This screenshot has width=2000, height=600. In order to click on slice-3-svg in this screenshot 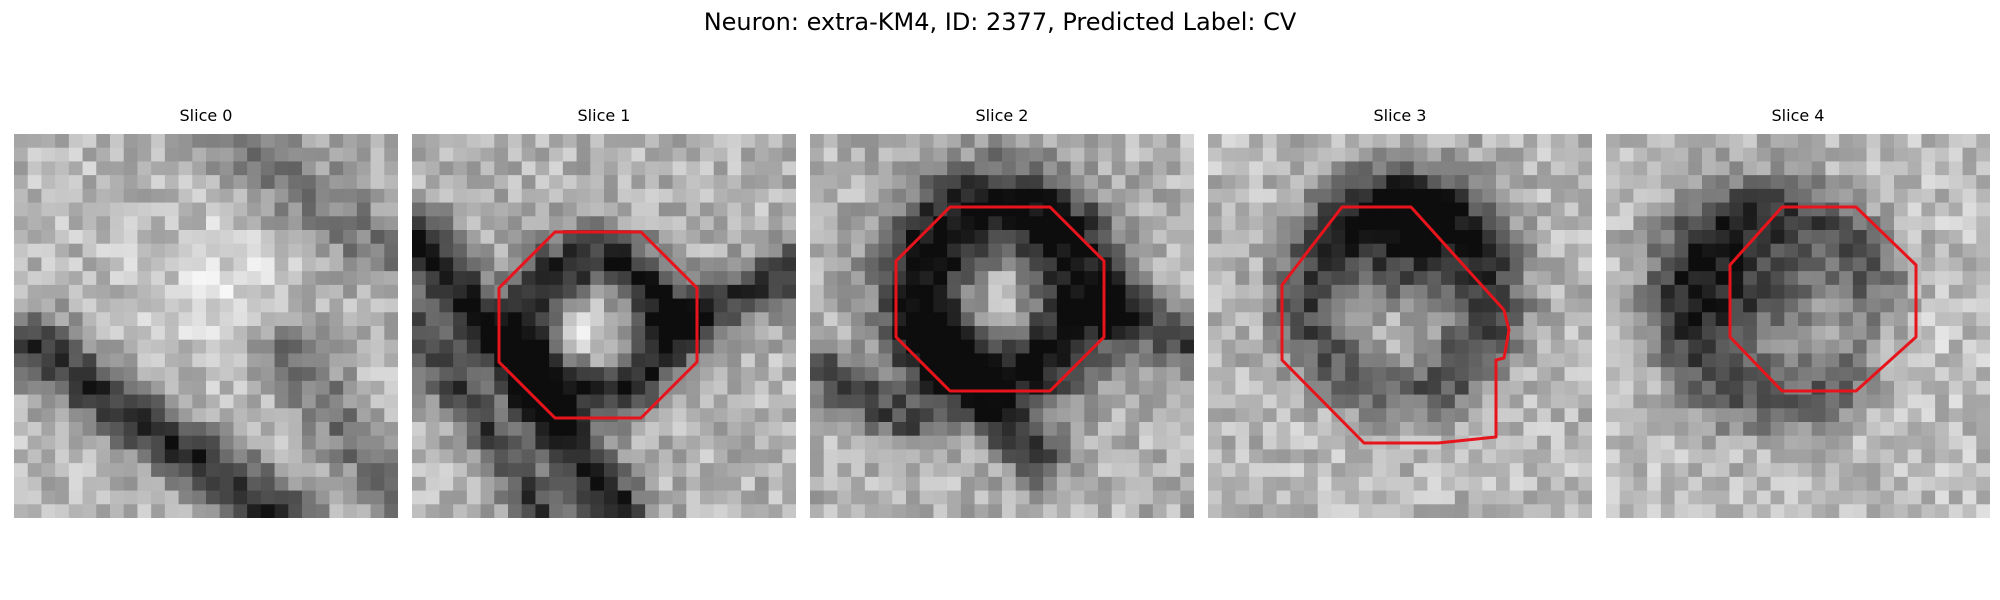, I will do `click(1400, 326)`.